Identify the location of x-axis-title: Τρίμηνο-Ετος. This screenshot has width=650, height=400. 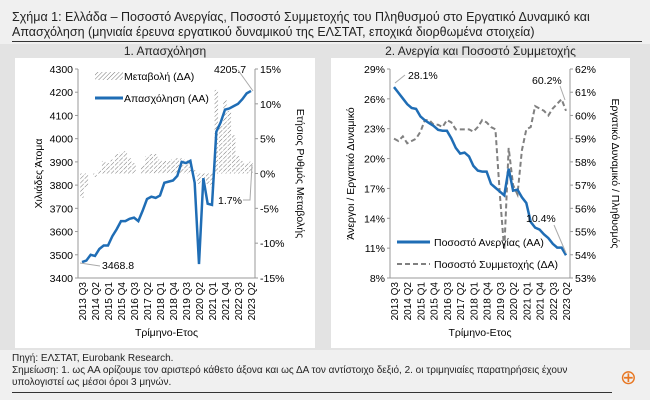
(166, 333).